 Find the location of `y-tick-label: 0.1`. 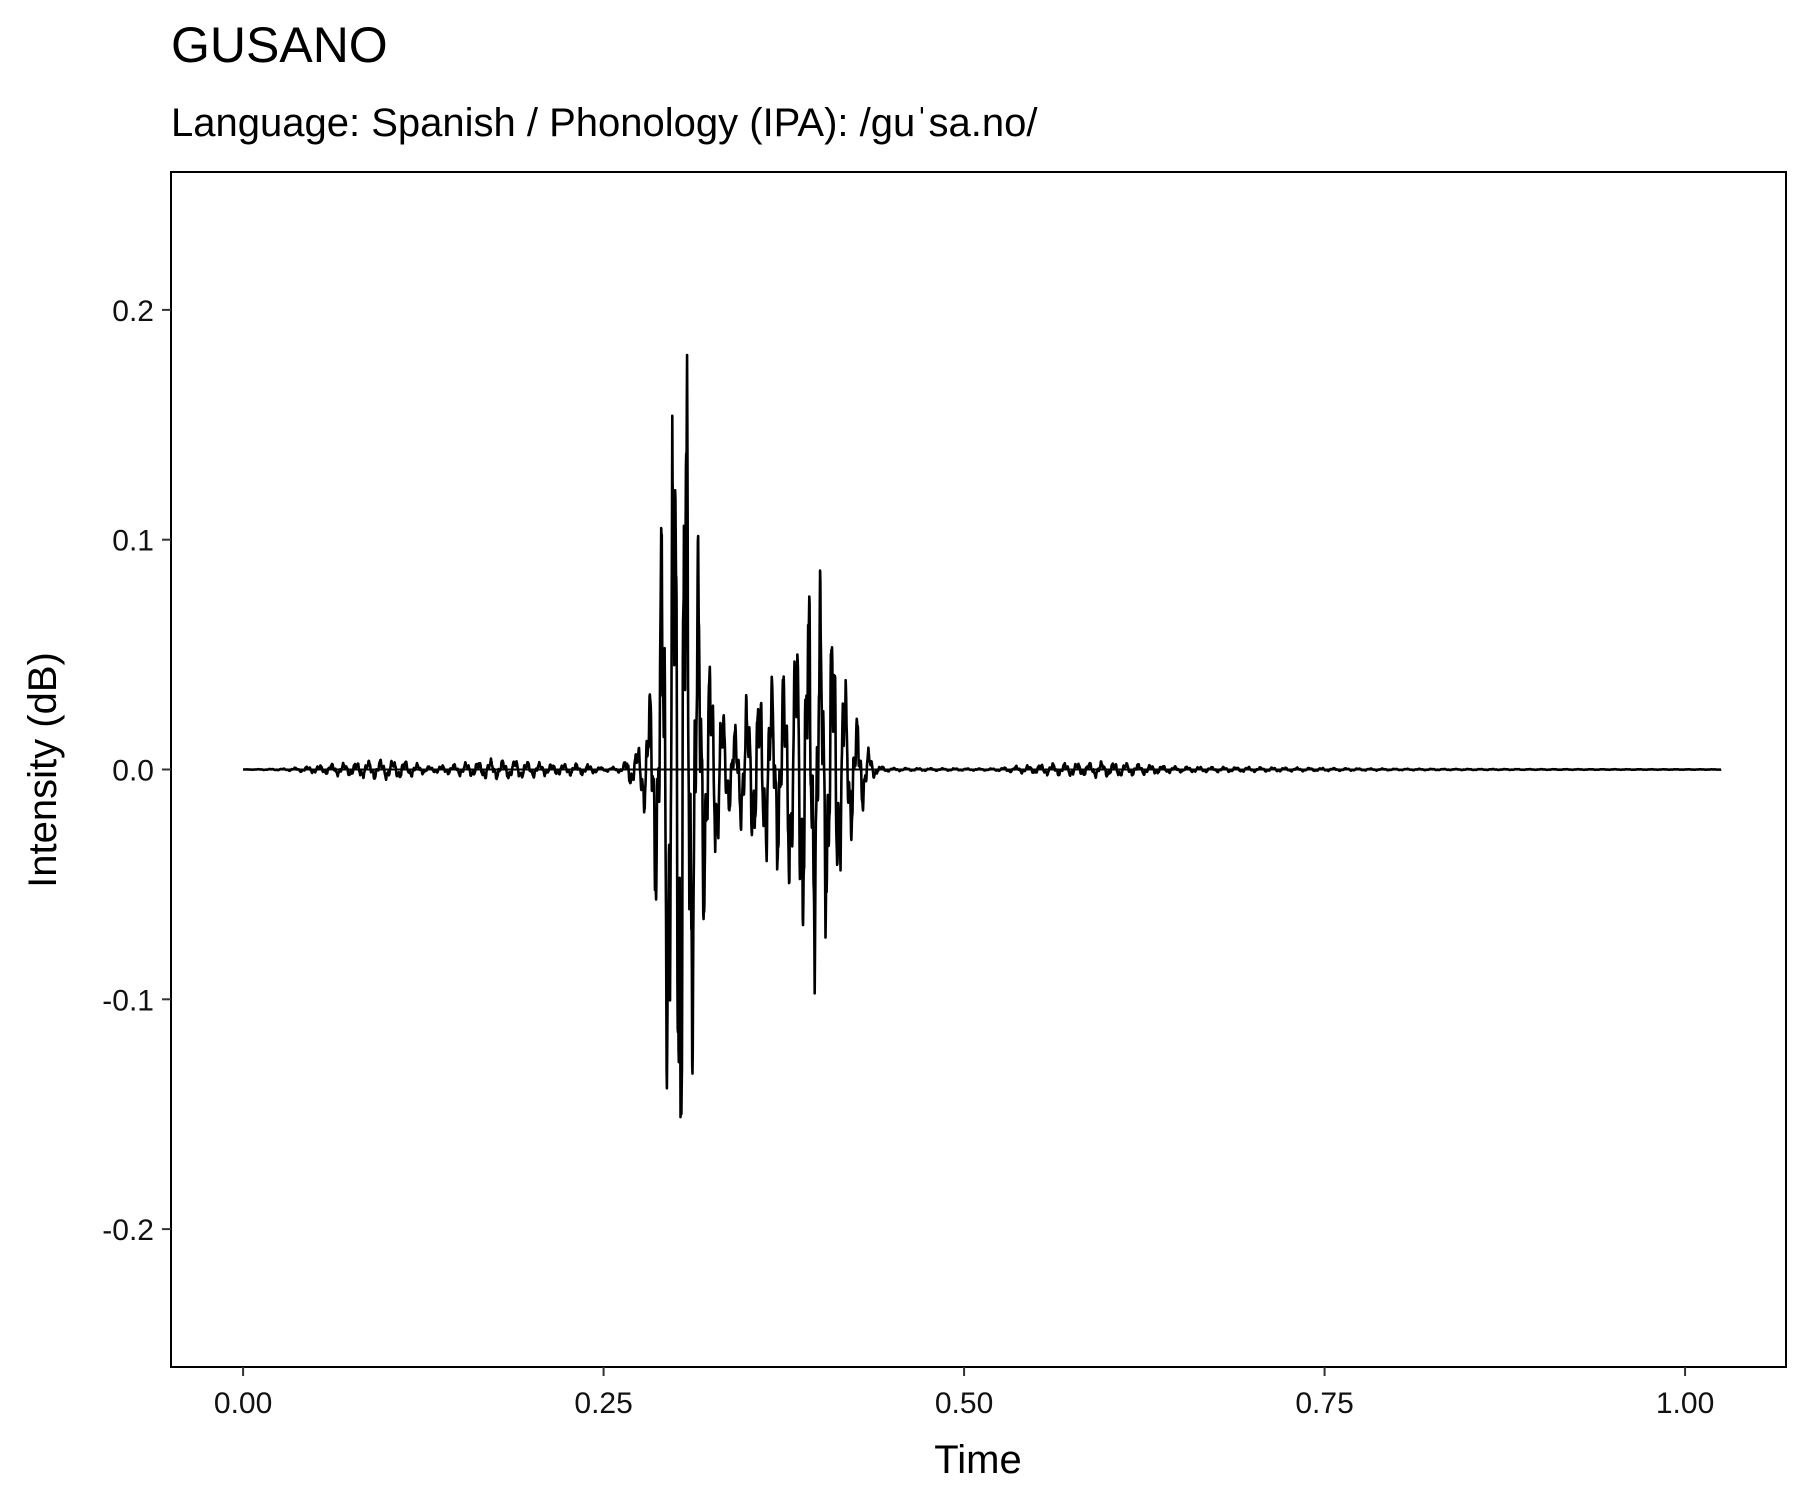

y-tick-label: 0.1 is located at coordinates (133, 541).